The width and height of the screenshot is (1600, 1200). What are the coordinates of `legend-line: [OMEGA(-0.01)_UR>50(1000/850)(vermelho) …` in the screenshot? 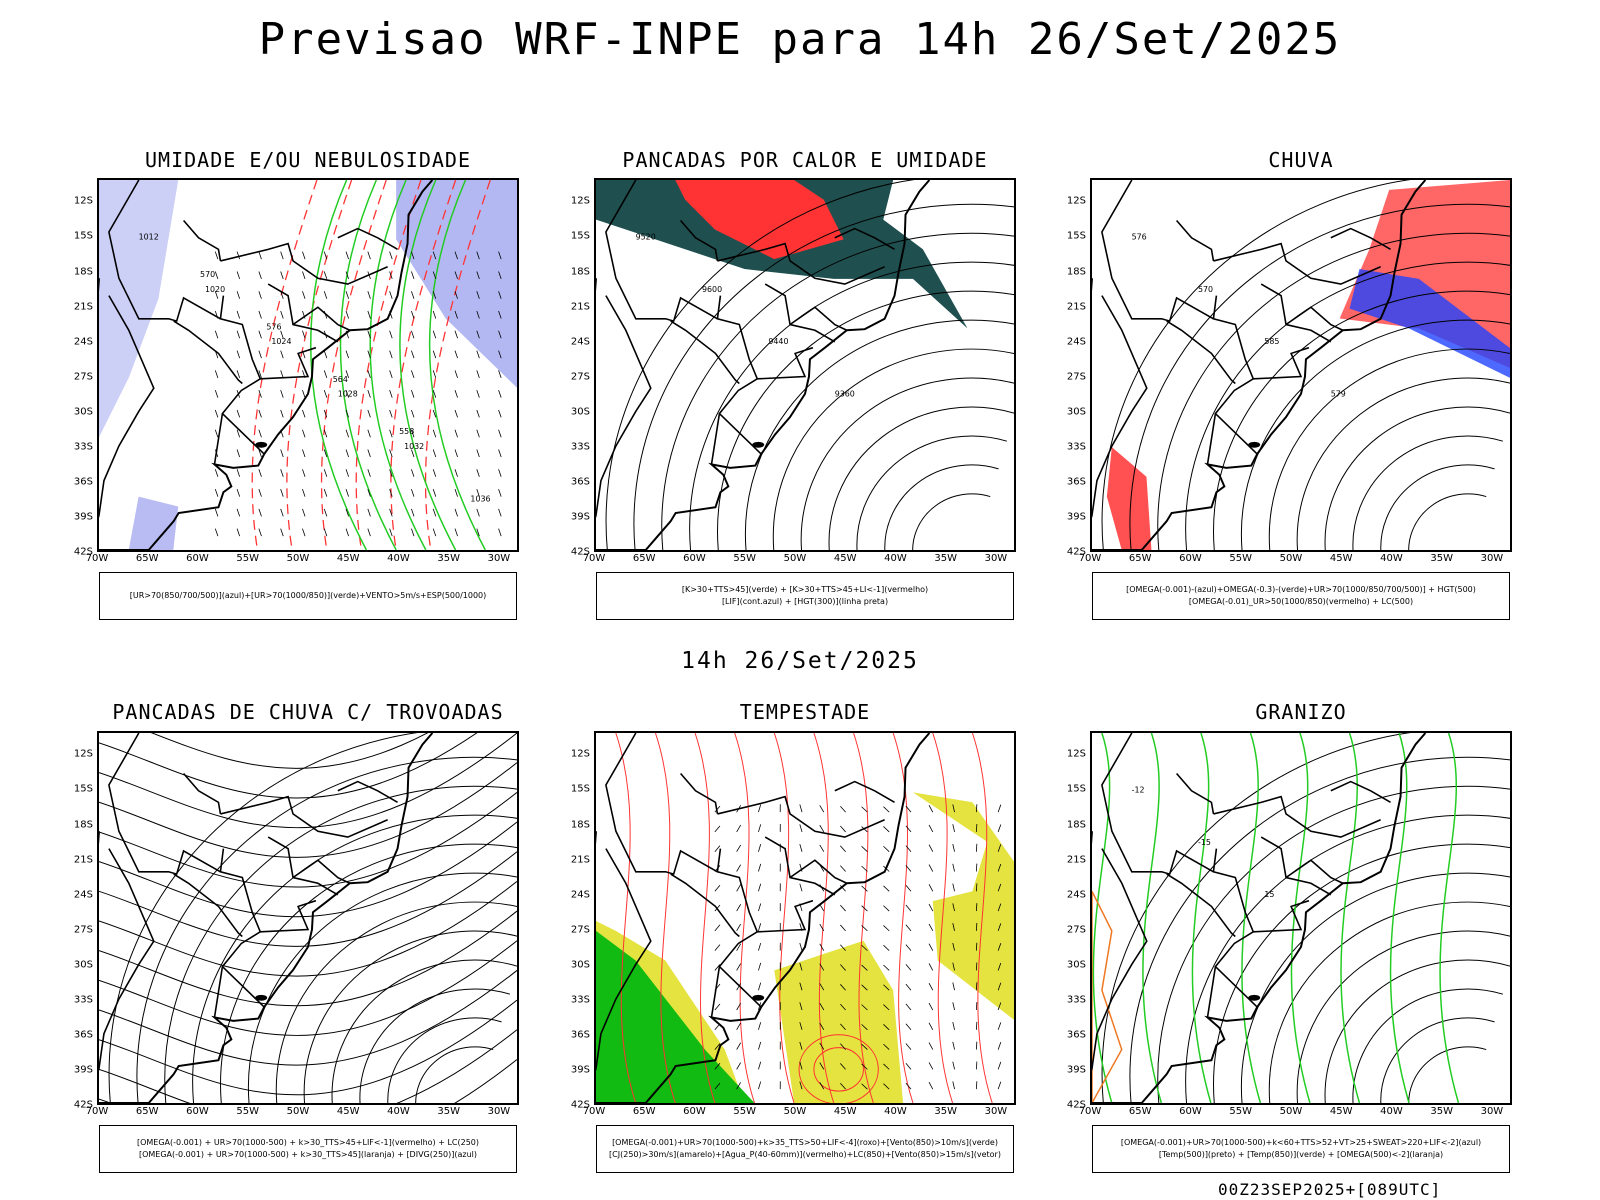 It's located at (1301, 601).